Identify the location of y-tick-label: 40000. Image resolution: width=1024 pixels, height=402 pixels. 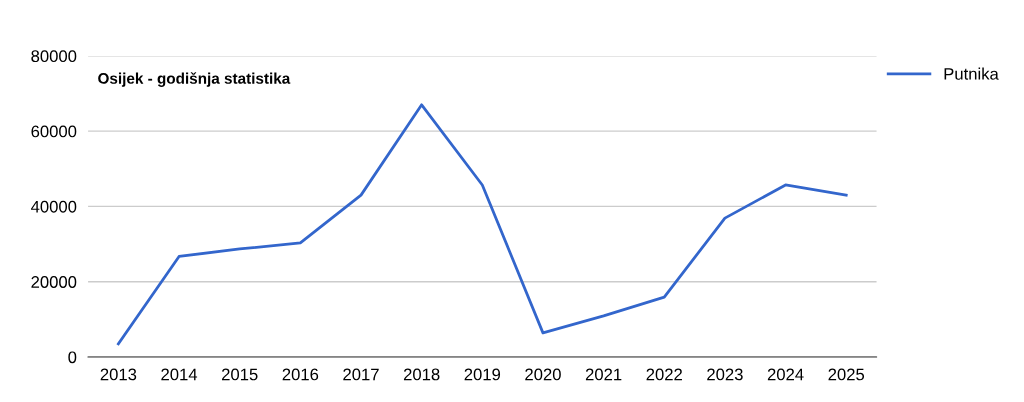
(53, 206).